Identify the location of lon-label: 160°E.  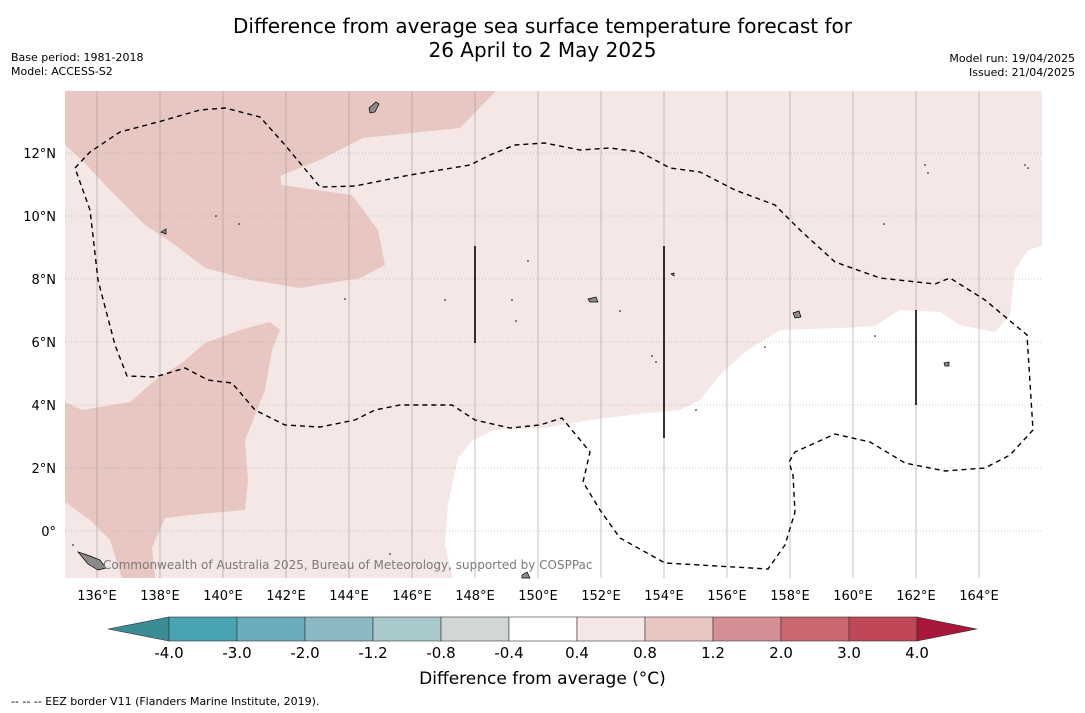
(853, 596).